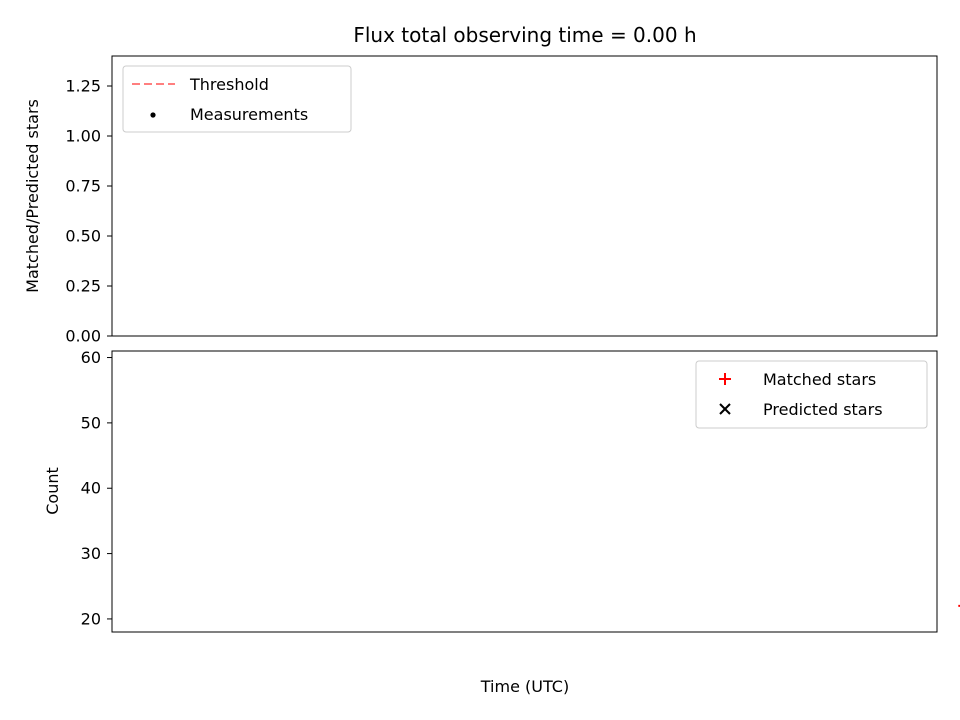 The width and height of the screenshot is (960, 720). Describe the element at coordinates (91, 422) in the screenshot. I see `bottom-y-tick-label: 50` at that location.